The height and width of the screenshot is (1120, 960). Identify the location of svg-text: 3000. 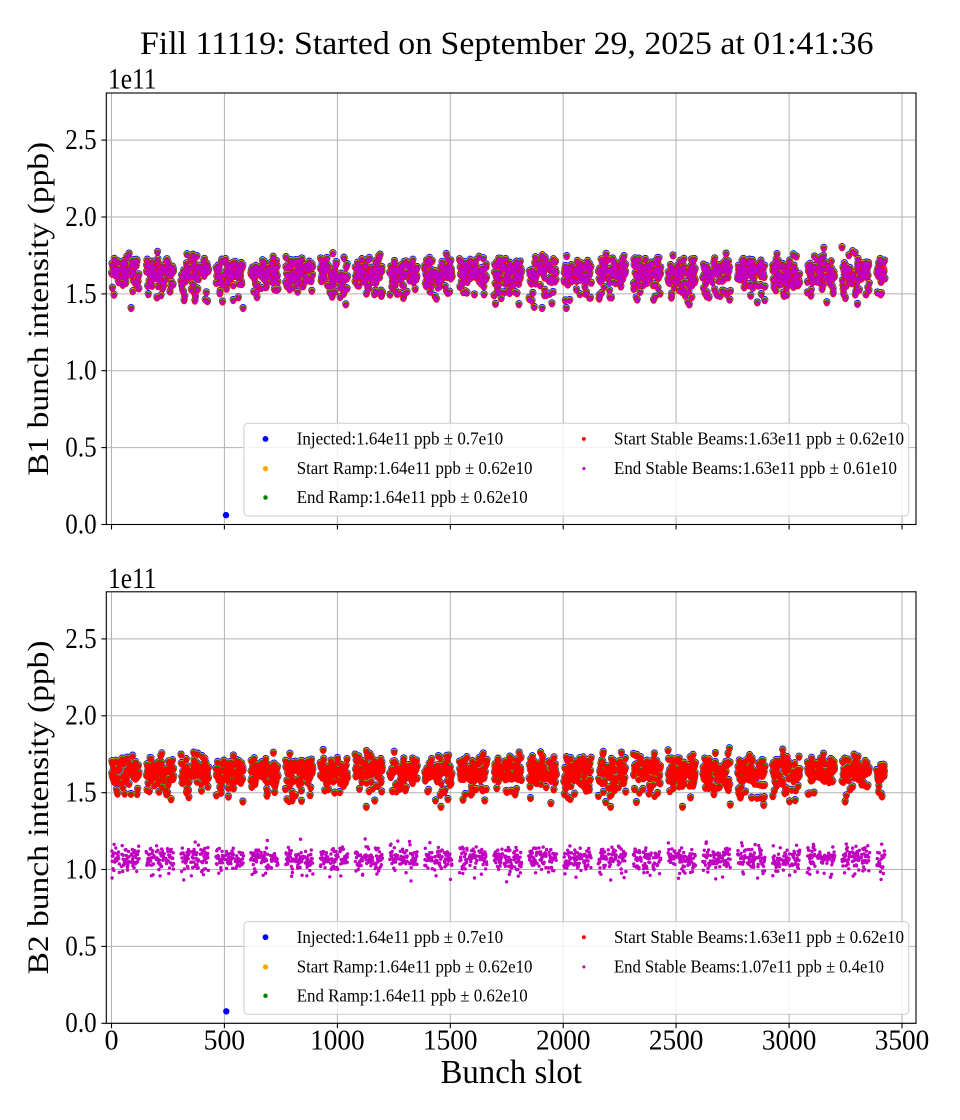
(789, 1040).